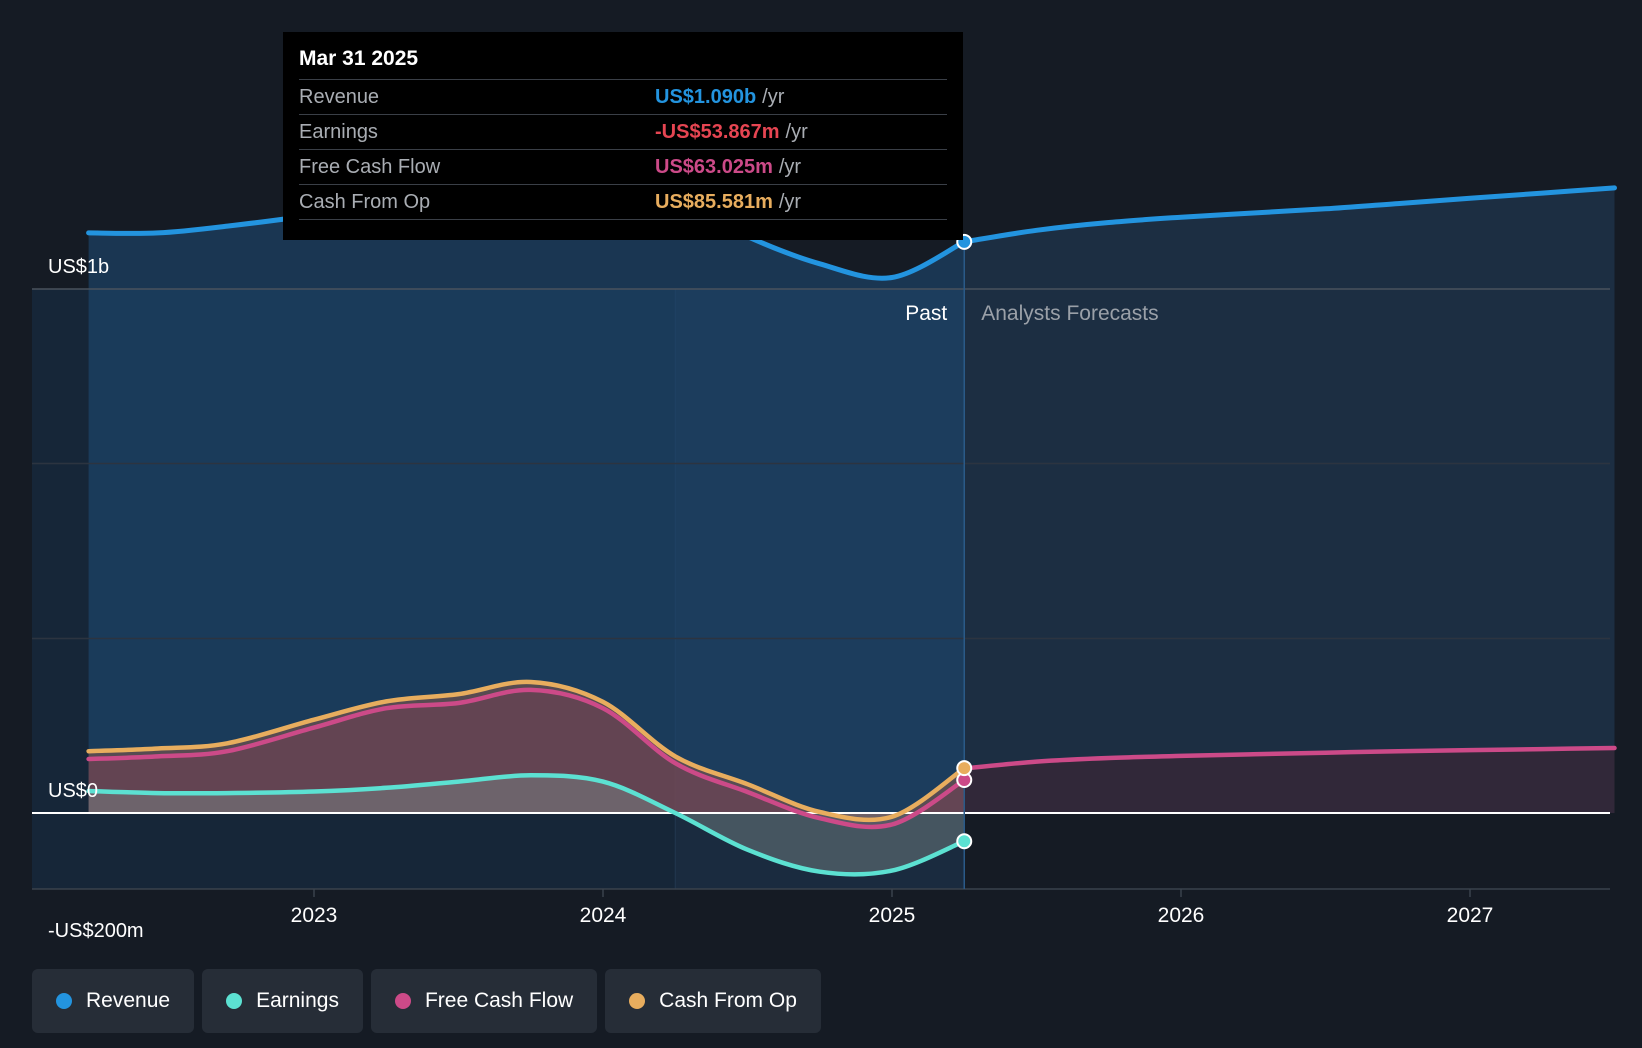 The width and height of the screenshot is (1642, 1048). Describe the element at coordinates (359, 58) in the screenshot. I see `tooltip-date: Mar 31 2025` at that location.